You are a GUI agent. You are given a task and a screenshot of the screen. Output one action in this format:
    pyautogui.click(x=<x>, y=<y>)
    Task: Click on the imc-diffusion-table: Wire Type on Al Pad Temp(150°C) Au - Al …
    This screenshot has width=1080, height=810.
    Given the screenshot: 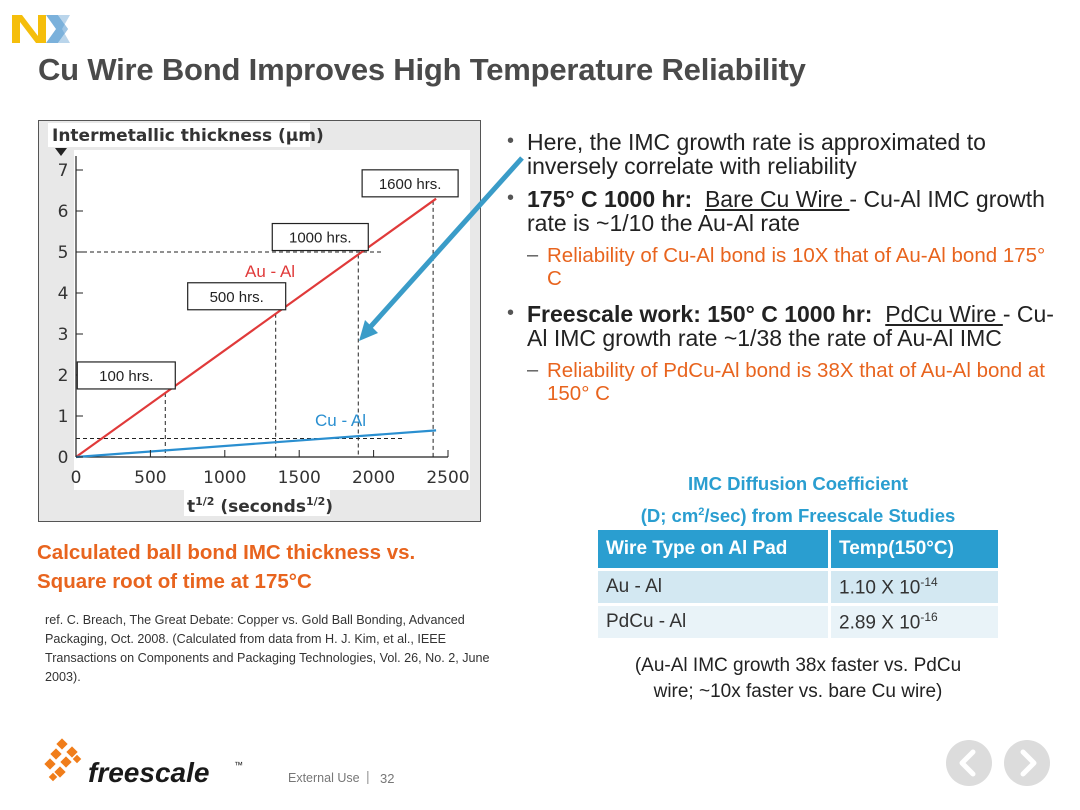 What is the action you would take?
    pyautogui.click(x=798, y=584)
    